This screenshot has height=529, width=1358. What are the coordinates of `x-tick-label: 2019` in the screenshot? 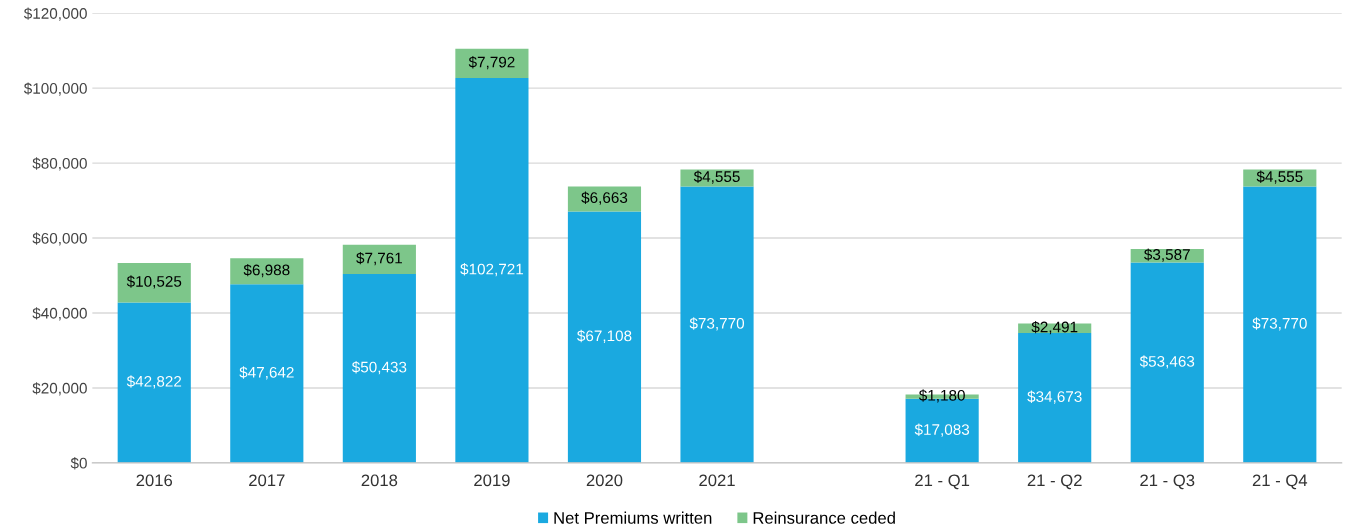 It's located at (492, 480).